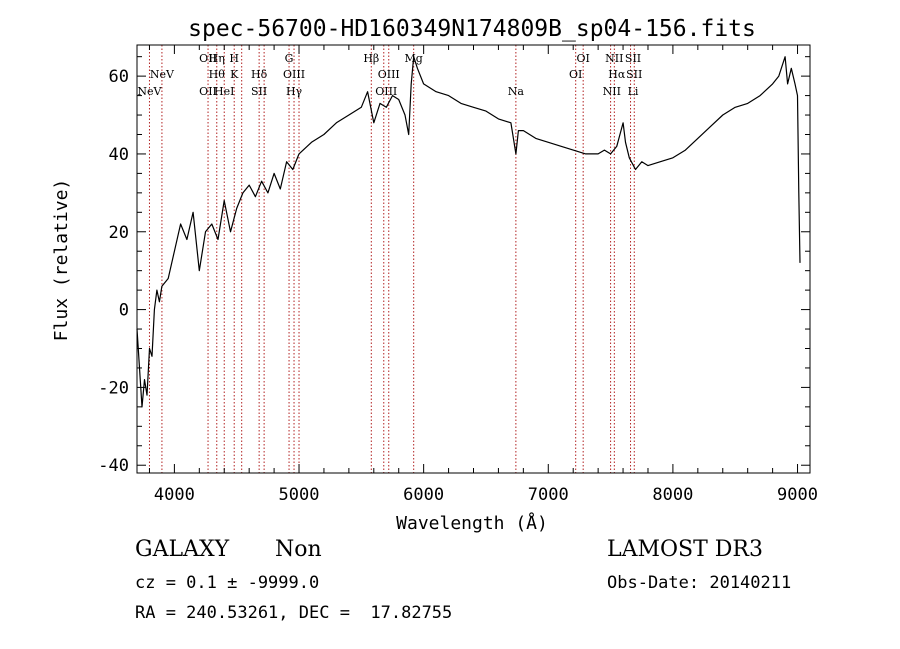  What do you see at coordinates (61, 260) in the screenshot?
I see `y-axis-label: Flux (relative)` at bounding box center [61, 260].